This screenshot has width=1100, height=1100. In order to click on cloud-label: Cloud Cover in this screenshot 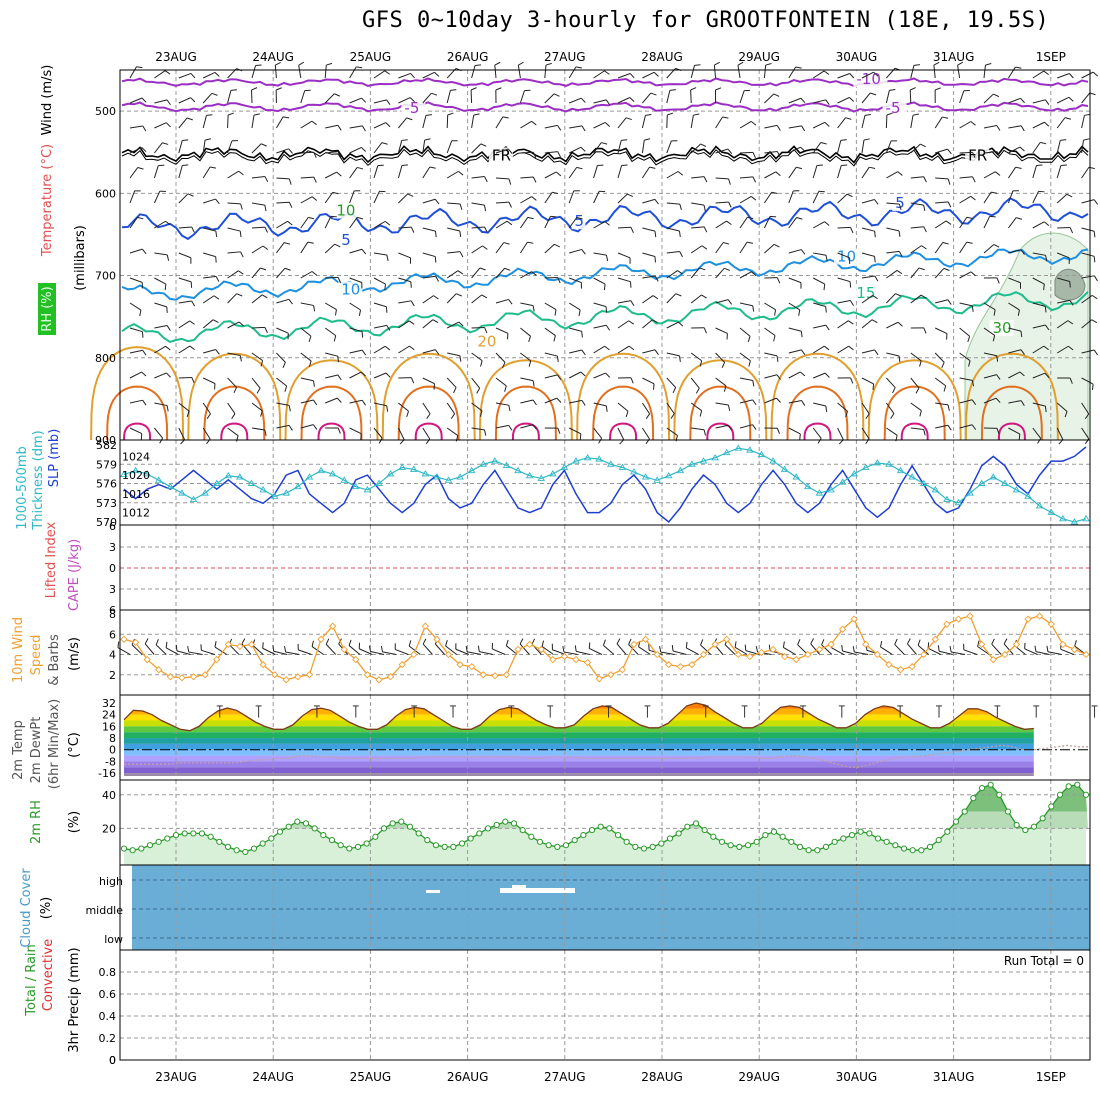, I will do `click(26, 908)`.